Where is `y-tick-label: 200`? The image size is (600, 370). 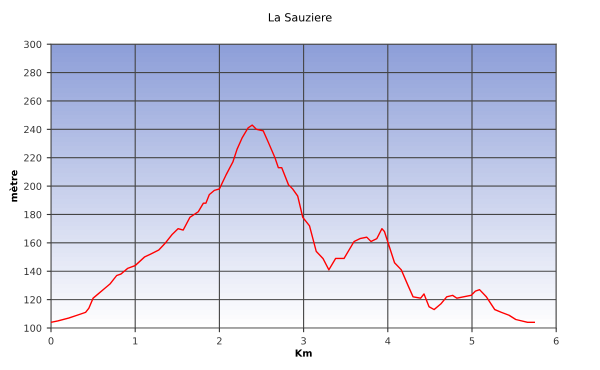 y-tick-label: 200 is located at coordinates (33, 186).